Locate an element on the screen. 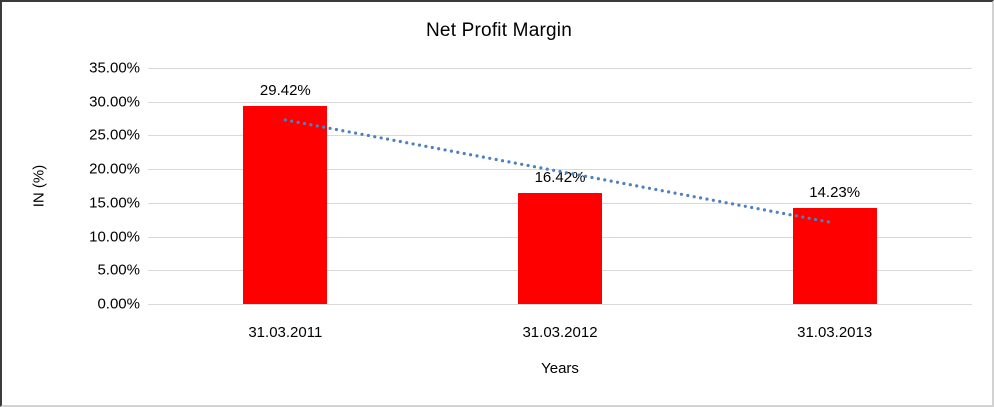 This screenshot has height=407, width=994. y-tick-label: 30.00% is located at coordinates (114, 102).